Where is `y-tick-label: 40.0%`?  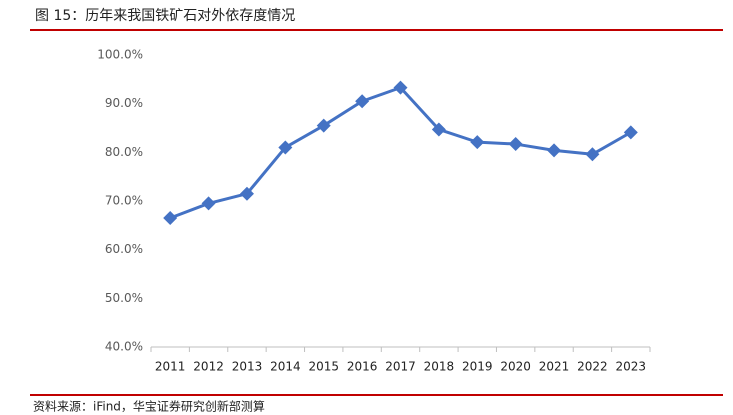
y-tick-label: 40.0% is located at coordinates (124, 347).